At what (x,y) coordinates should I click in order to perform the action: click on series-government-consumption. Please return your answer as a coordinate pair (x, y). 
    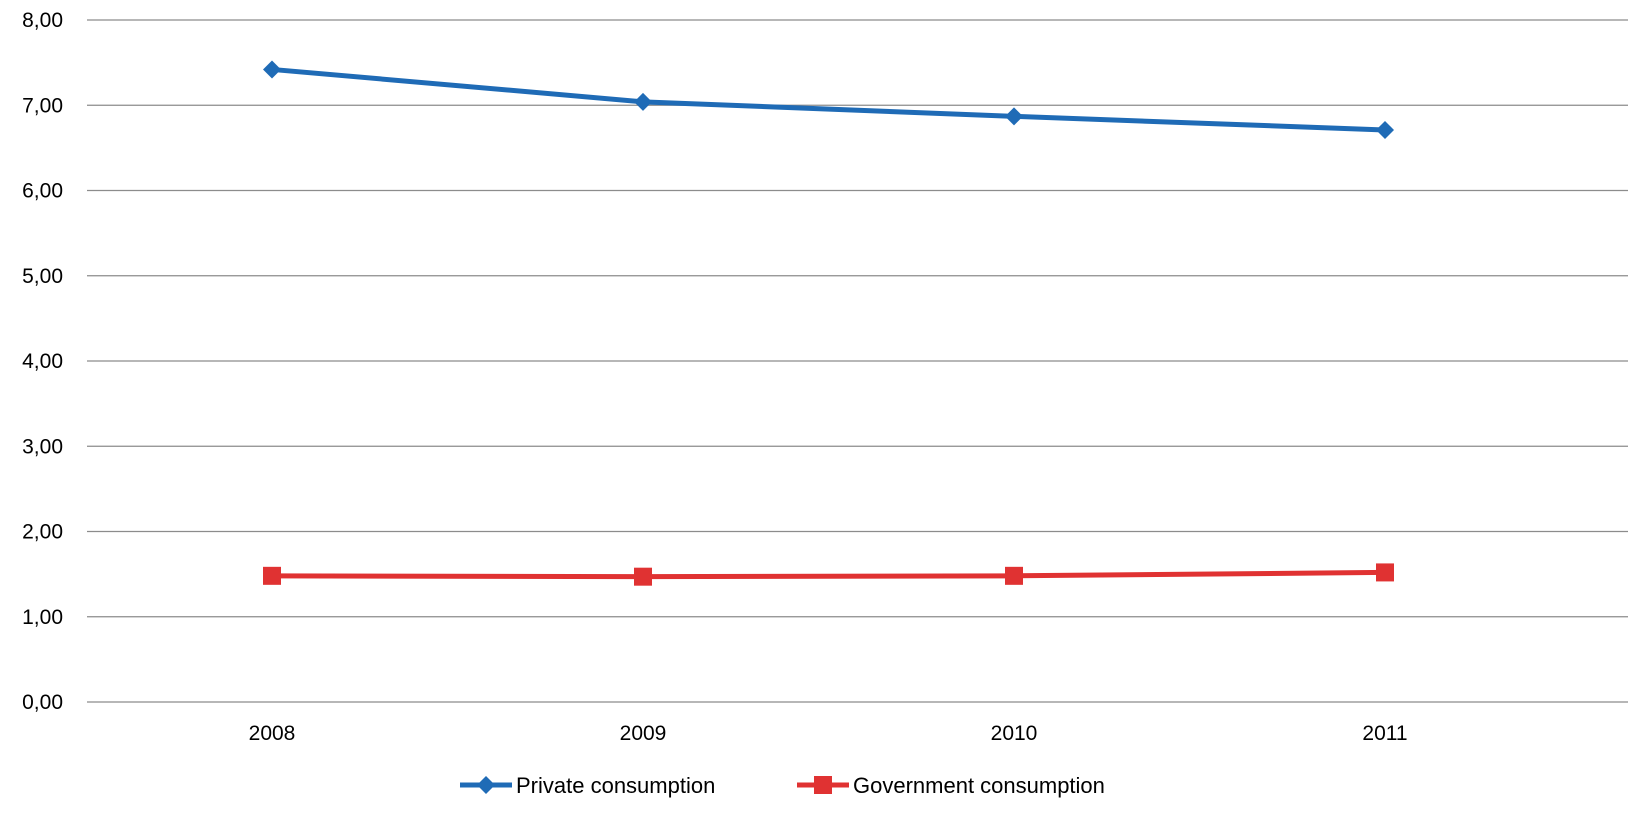
    Looking at the image, I should click on (828, 574).